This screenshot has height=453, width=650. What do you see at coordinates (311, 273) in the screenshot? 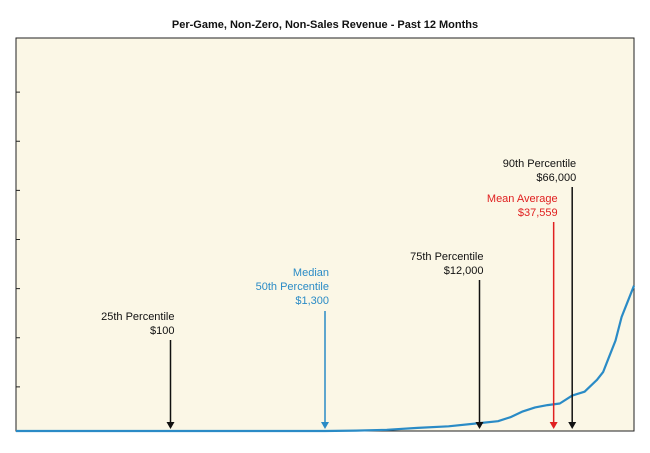
I see `annotation-label: Median` at bounding box center [311, 273].